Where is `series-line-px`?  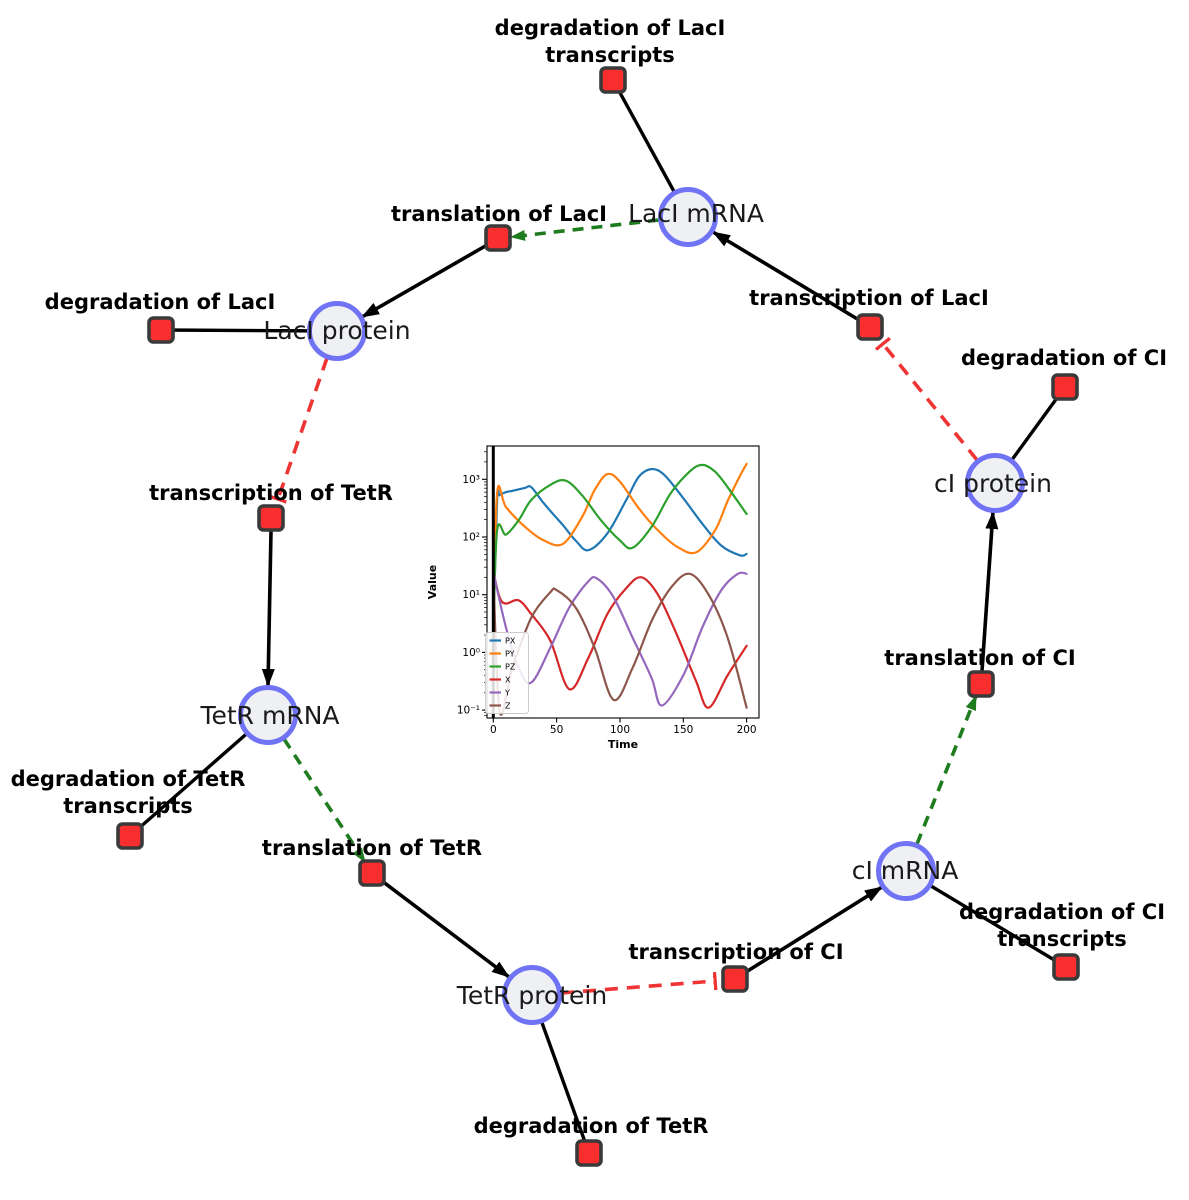 series-line-px is located at coordinates (620, 552).